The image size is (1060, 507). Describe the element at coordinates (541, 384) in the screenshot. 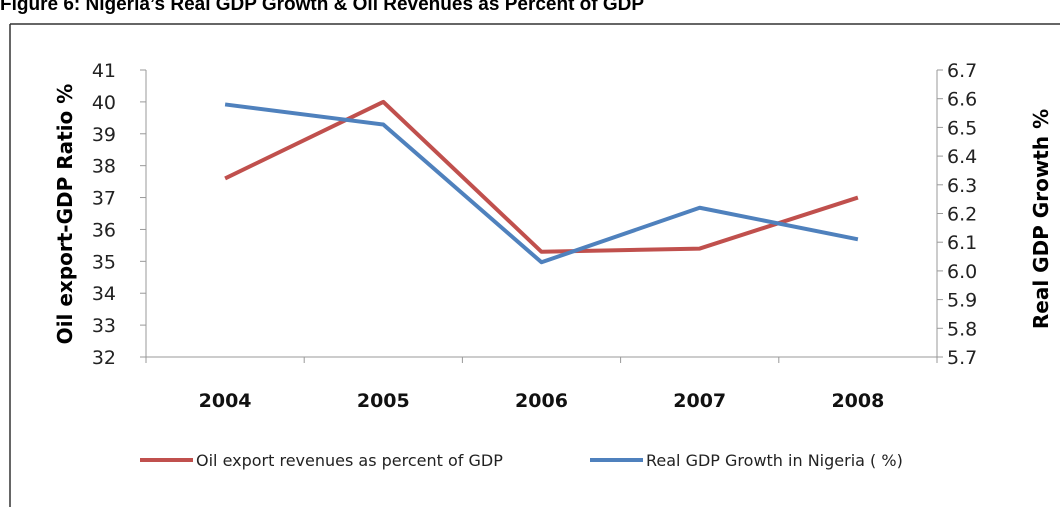

I see `x-axis-ticks: 2004 2005 2006 2007 2008` at that location.